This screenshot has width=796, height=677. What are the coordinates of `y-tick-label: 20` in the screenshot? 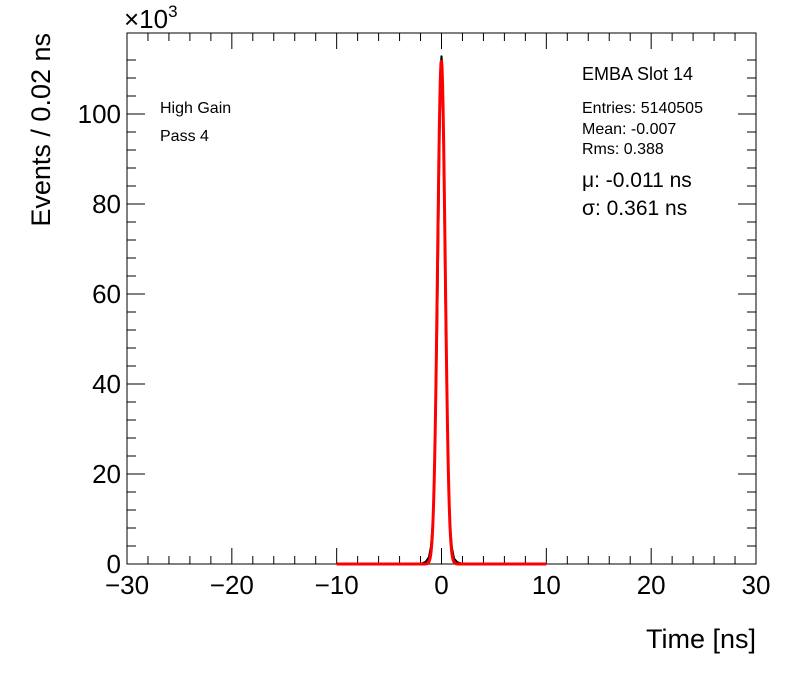 It's located at (106, 474).